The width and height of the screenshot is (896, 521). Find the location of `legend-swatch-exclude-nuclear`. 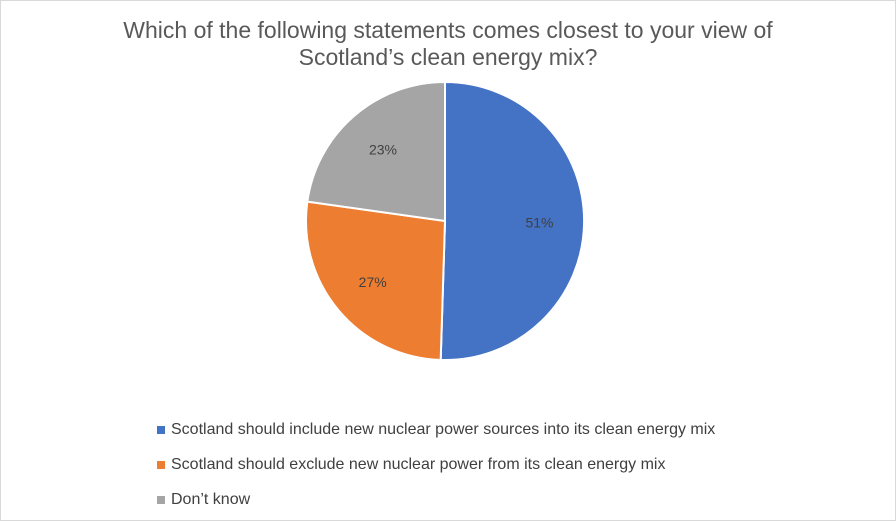

legend-swatch-exclude-nuclear is located at coordinates (161, 465).